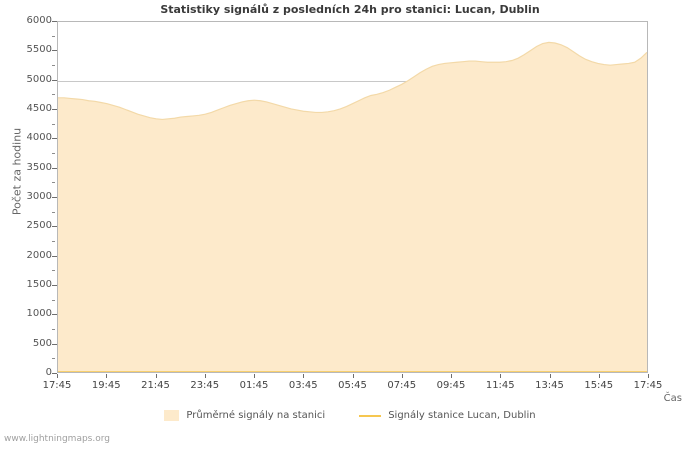 Image resolution: width=700 pixels, height=450 pixels. I want to click on legend-item-station-signals: Signály stanice Lucan, Dublin, so click(447, 415).